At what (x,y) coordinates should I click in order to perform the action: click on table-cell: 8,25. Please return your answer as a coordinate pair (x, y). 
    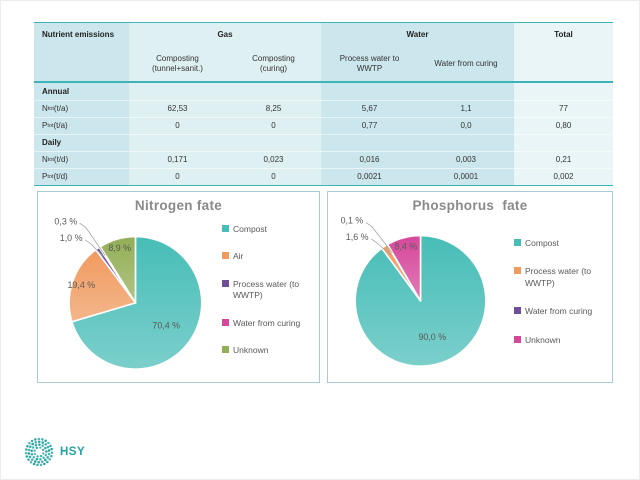
    Looking at the image, I should click on (273, 108).